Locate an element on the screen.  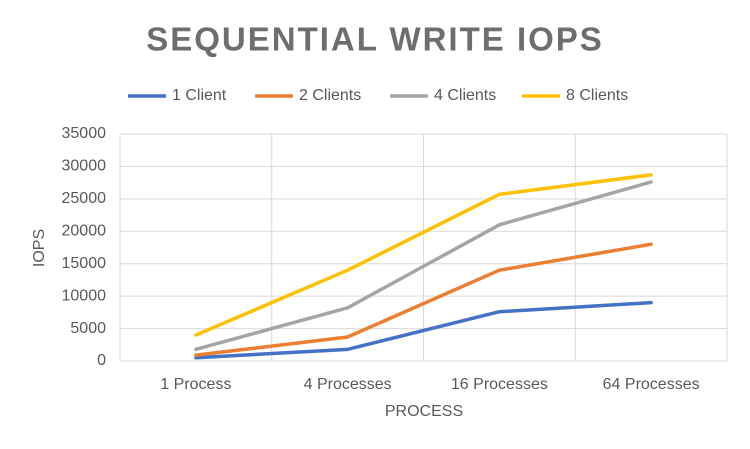
x-tick-label: 16 Processes is located at coordinates (499, 384).